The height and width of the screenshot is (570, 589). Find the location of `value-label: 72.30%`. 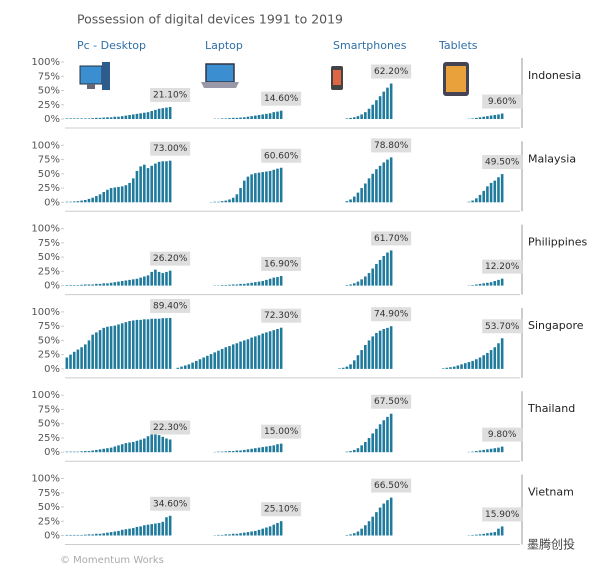

value-label: 72.30% is located at coordinates (281, 316).